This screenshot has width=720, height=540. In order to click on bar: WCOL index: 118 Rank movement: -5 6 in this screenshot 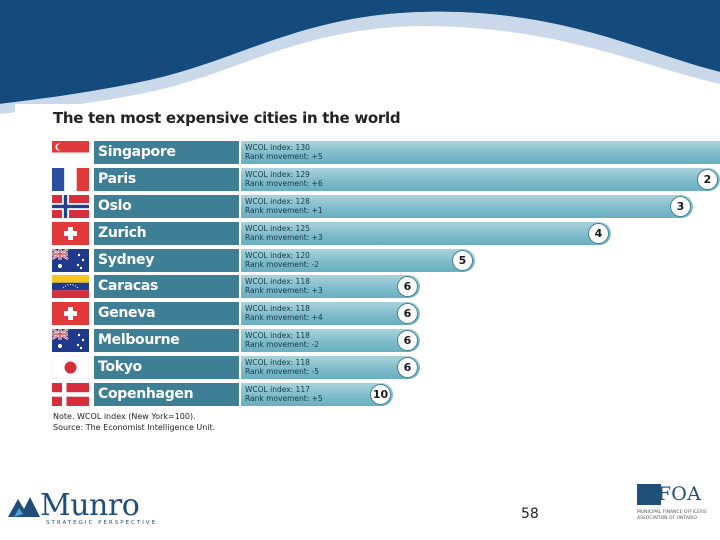, I will do `click(330, 368)`.